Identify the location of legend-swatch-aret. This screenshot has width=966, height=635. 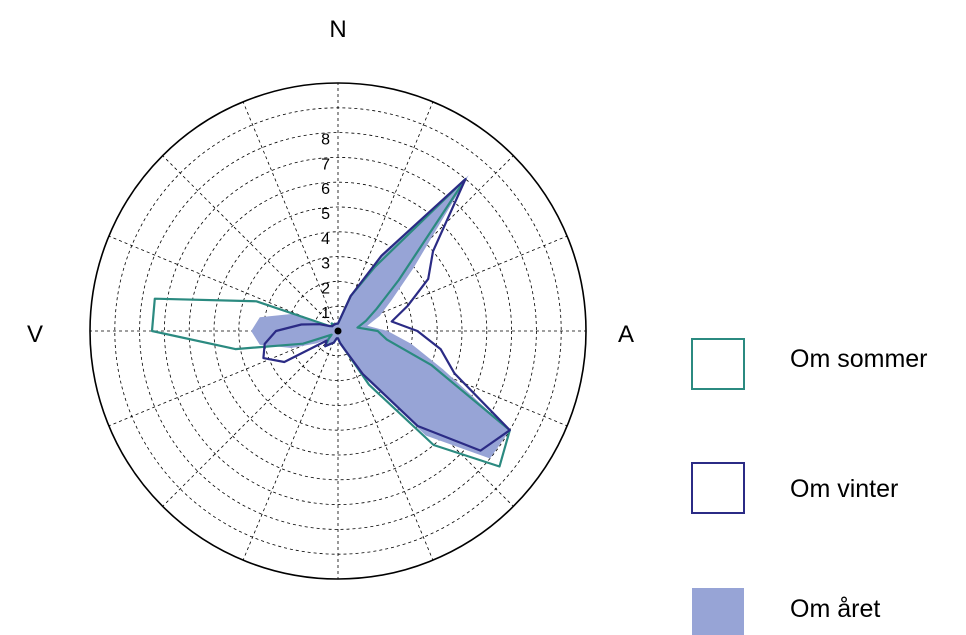
(718, 611).